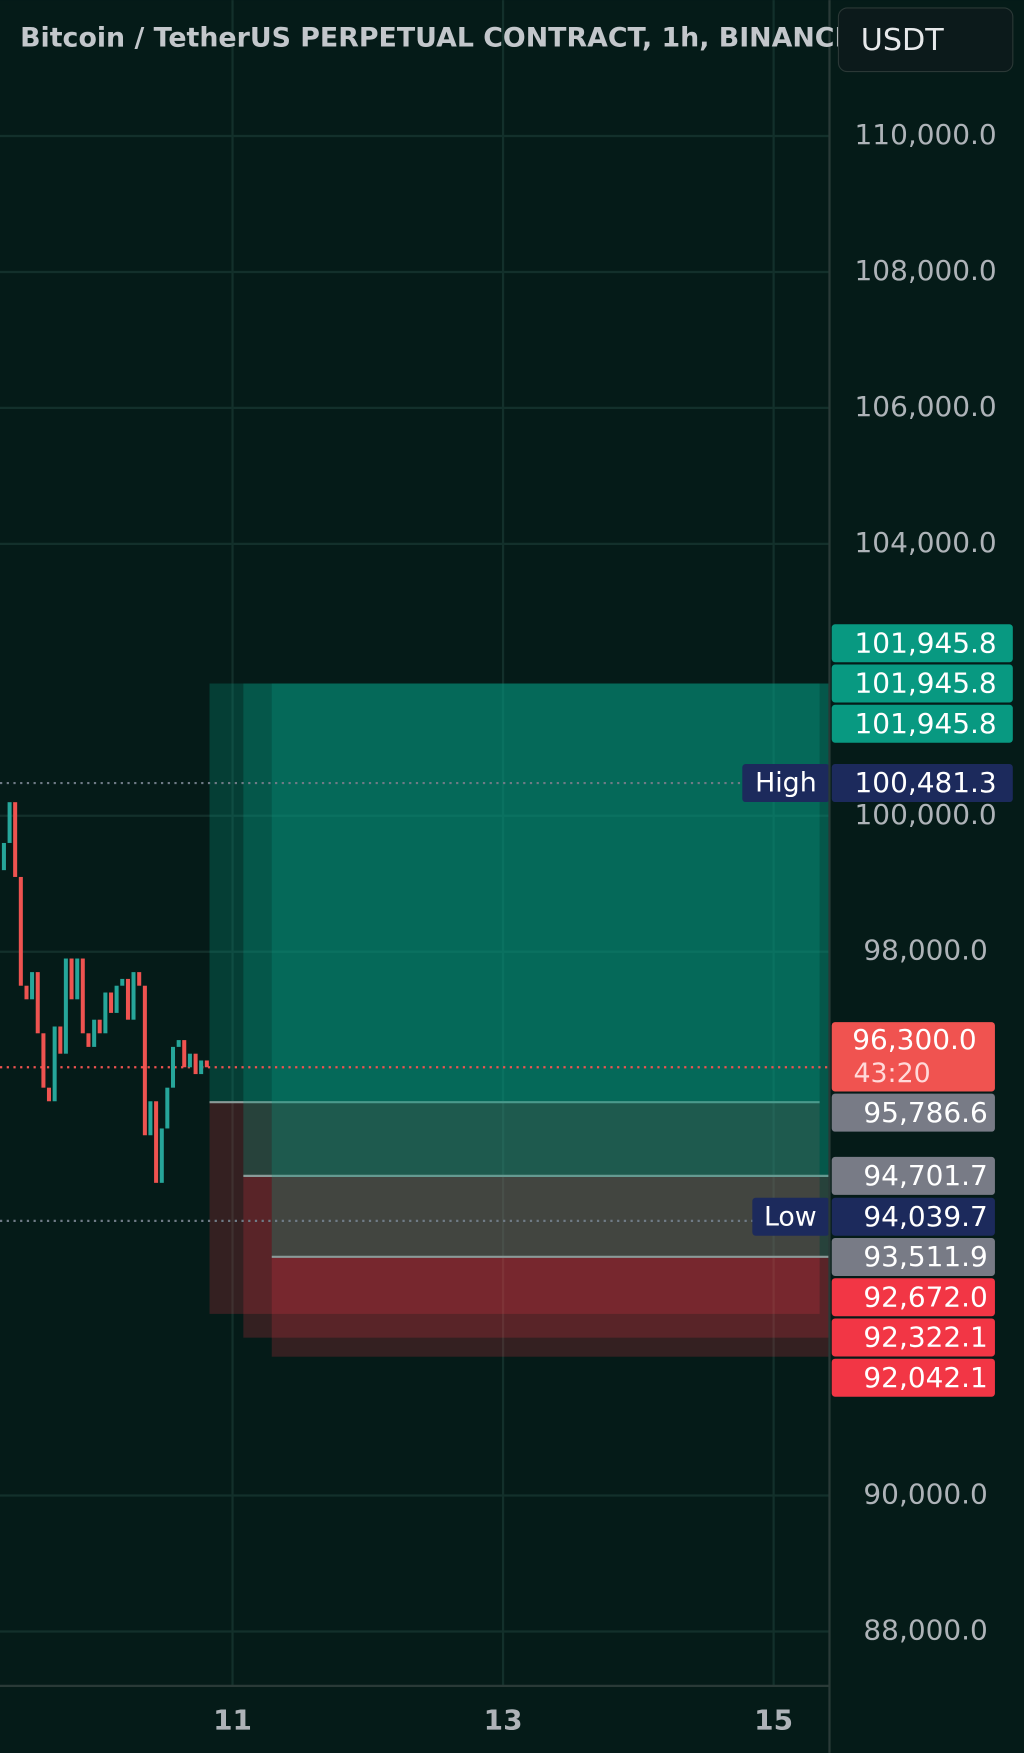 Image resolution: width=1024 pixels, height=1753 pixels. Describe the element at coordinates (926, 134) in the screenshot. I see `y-tick-label: 110,000.0` at that location.